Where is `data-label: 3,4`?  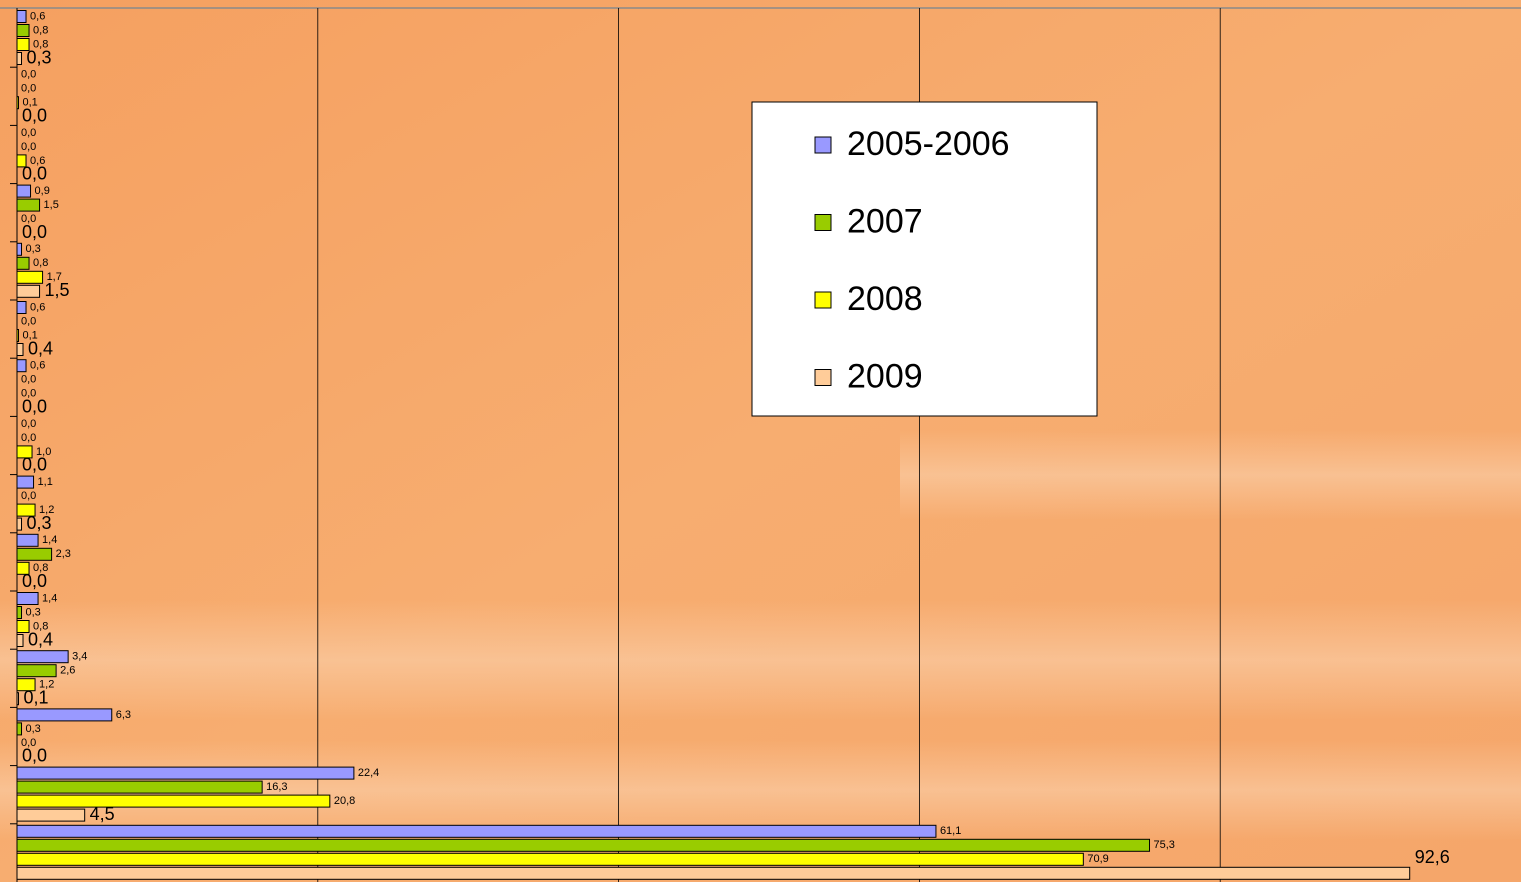 data-label: 3,4 is located at coordinates (79, 657).